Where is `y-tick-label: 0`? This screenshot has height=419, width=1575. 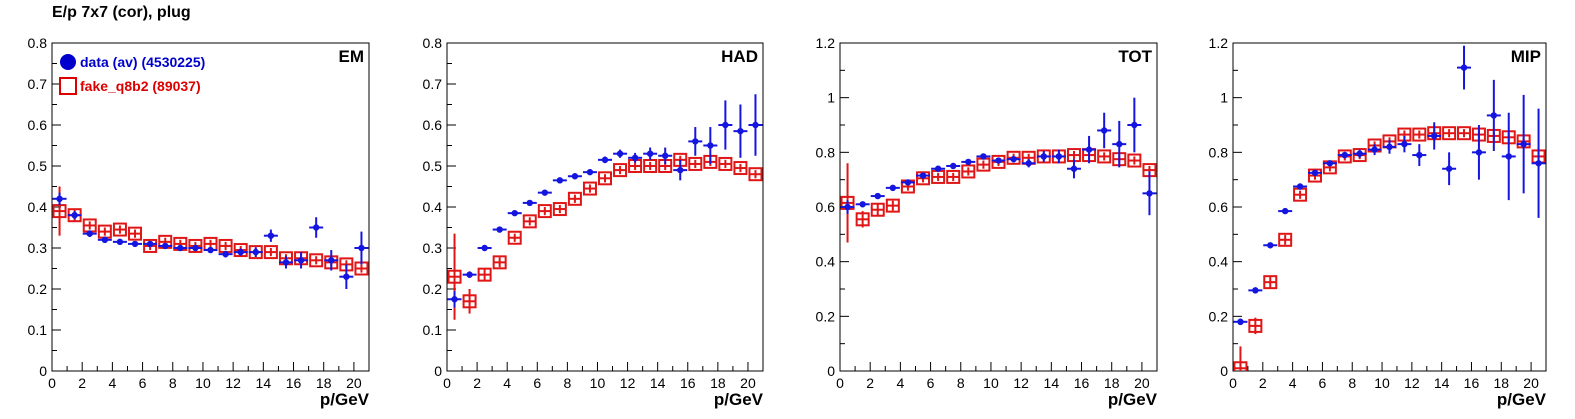 y-tick-label: 0 is located at coordinates (831, 371).